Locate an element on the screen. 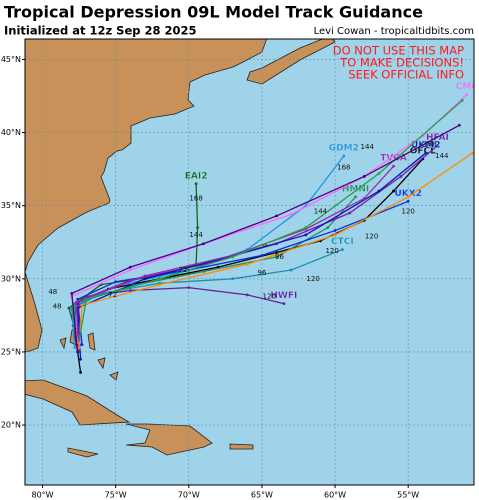 This screenshot has width=479, height=500. hour-label: 96 is located at coordinates (279, 257).